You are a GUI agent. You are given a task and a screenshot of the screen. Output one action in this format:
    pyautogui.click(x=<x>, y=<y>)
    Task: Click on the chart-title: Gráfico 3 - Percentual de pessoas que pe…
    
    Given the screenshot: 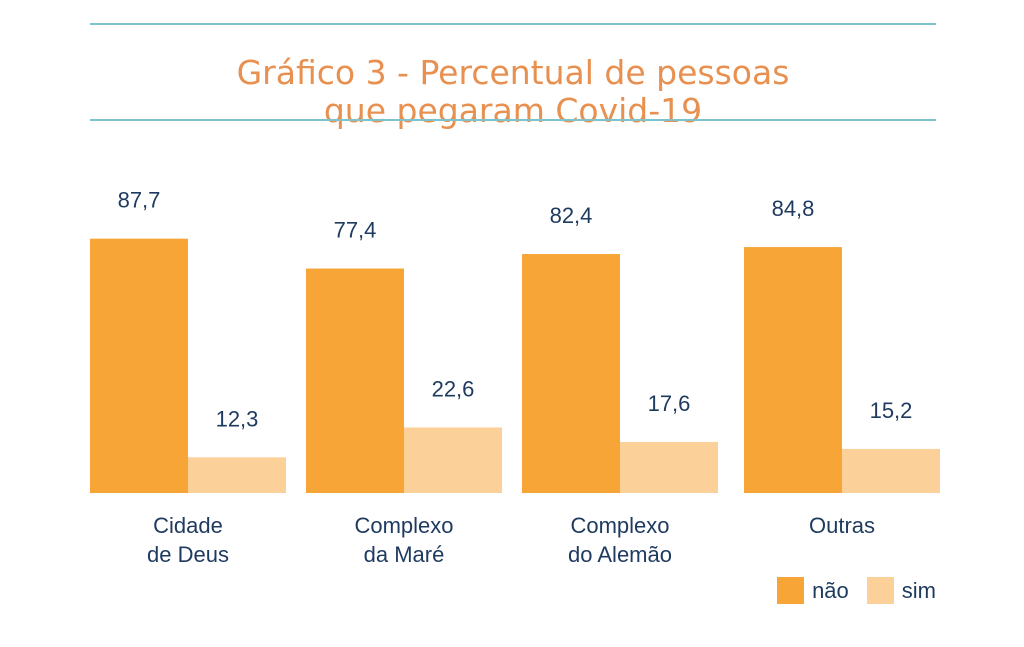 What is the action you would take?
    pyautogui.click(x=513, y=92)
    